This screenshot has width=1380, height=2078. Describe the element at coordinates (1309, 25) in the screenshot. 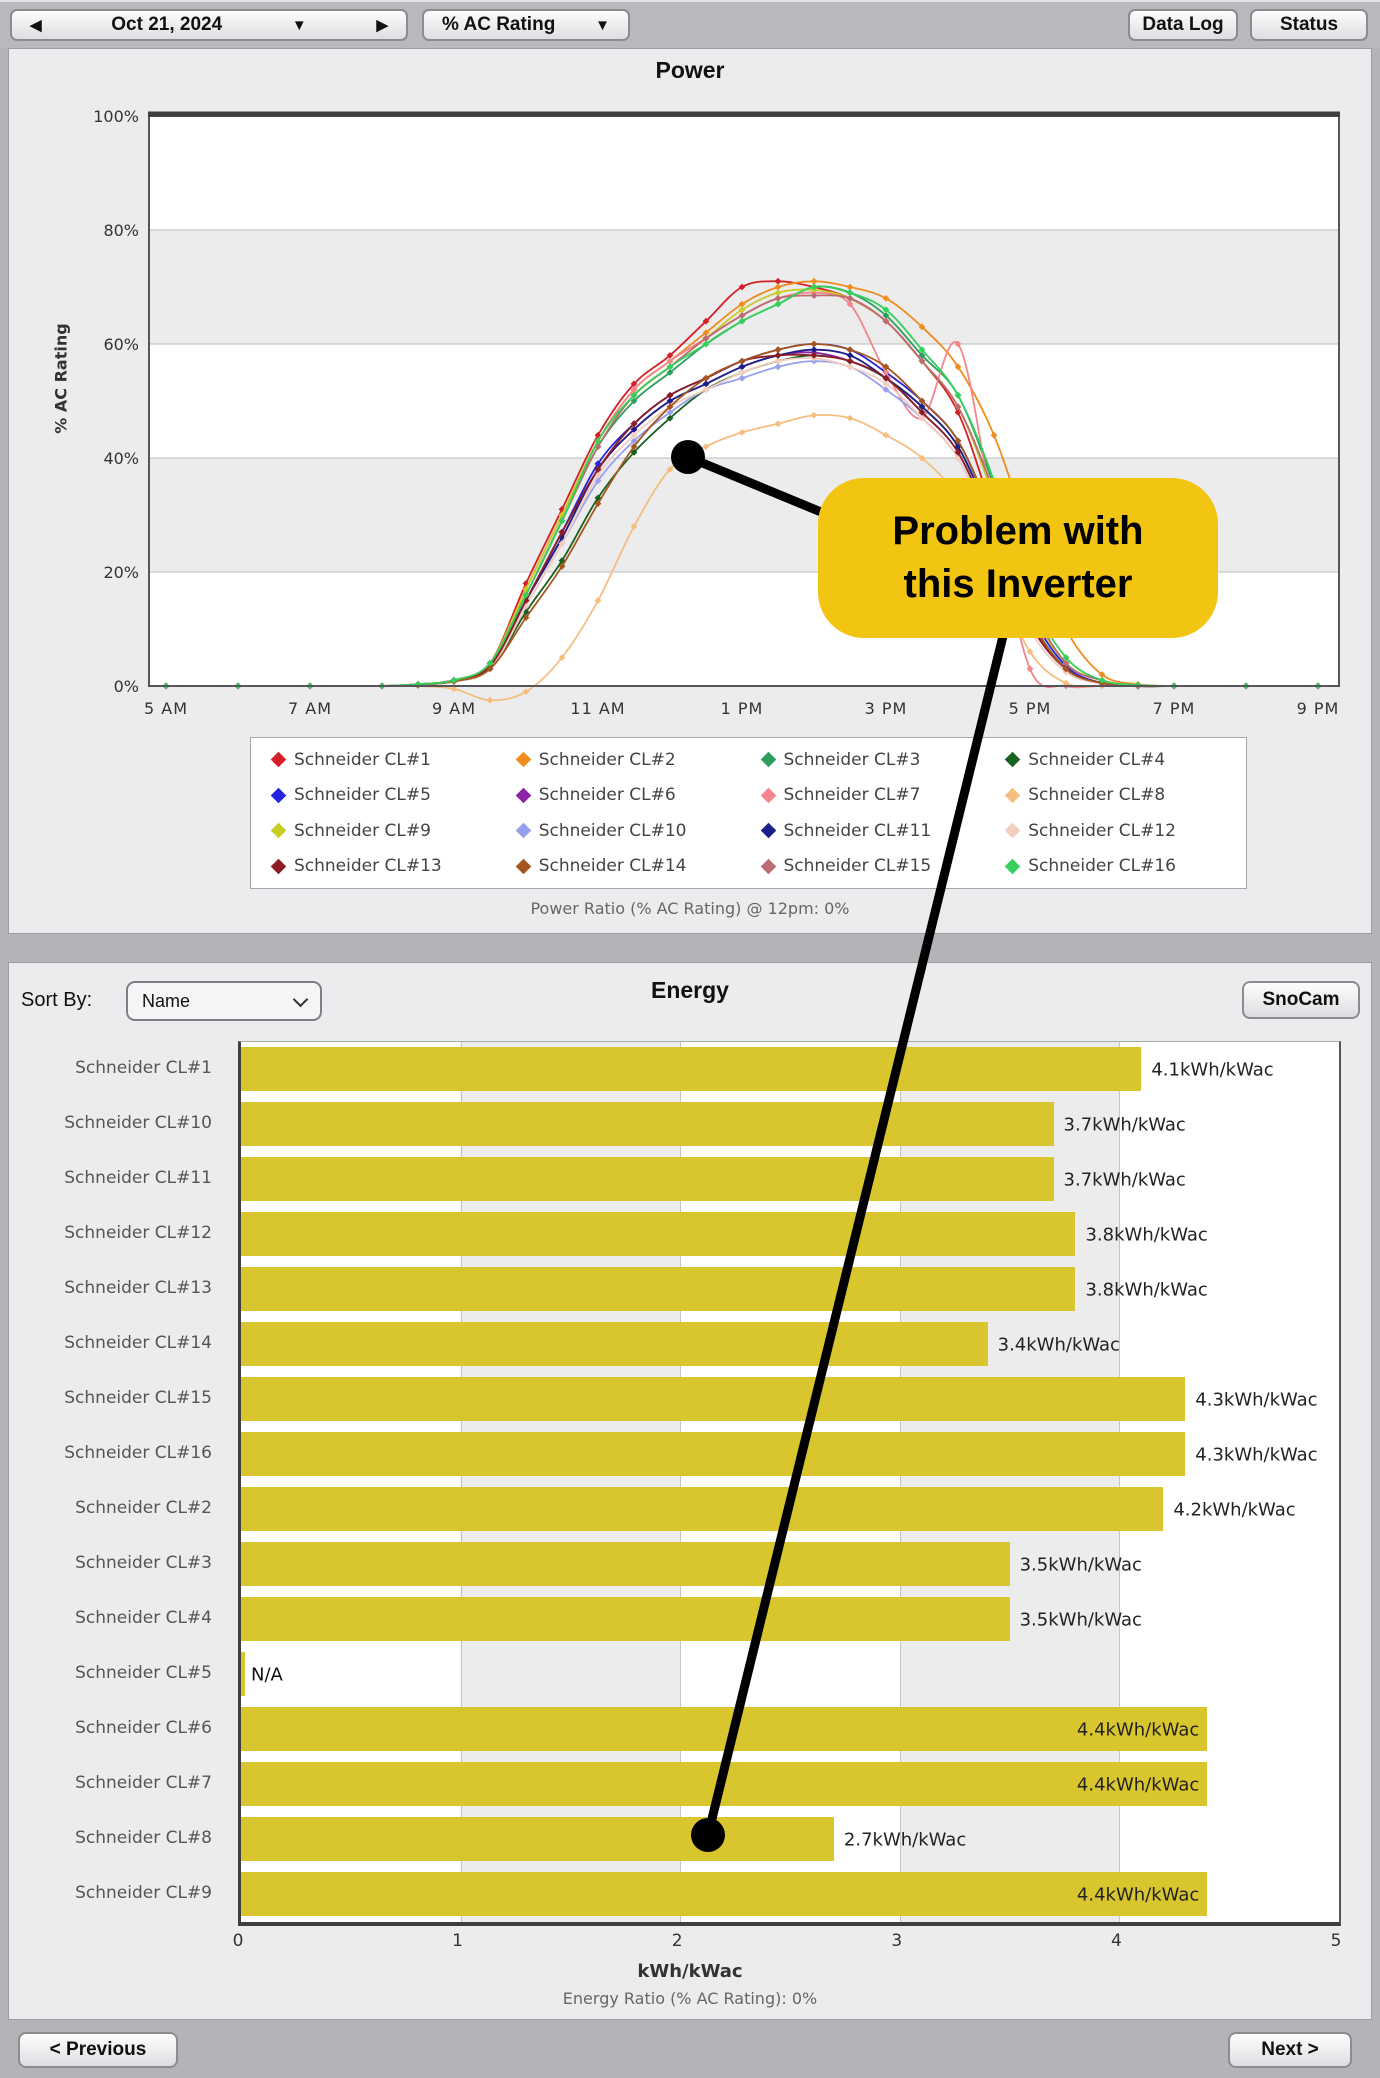

I see `status-button: Status` at that location.